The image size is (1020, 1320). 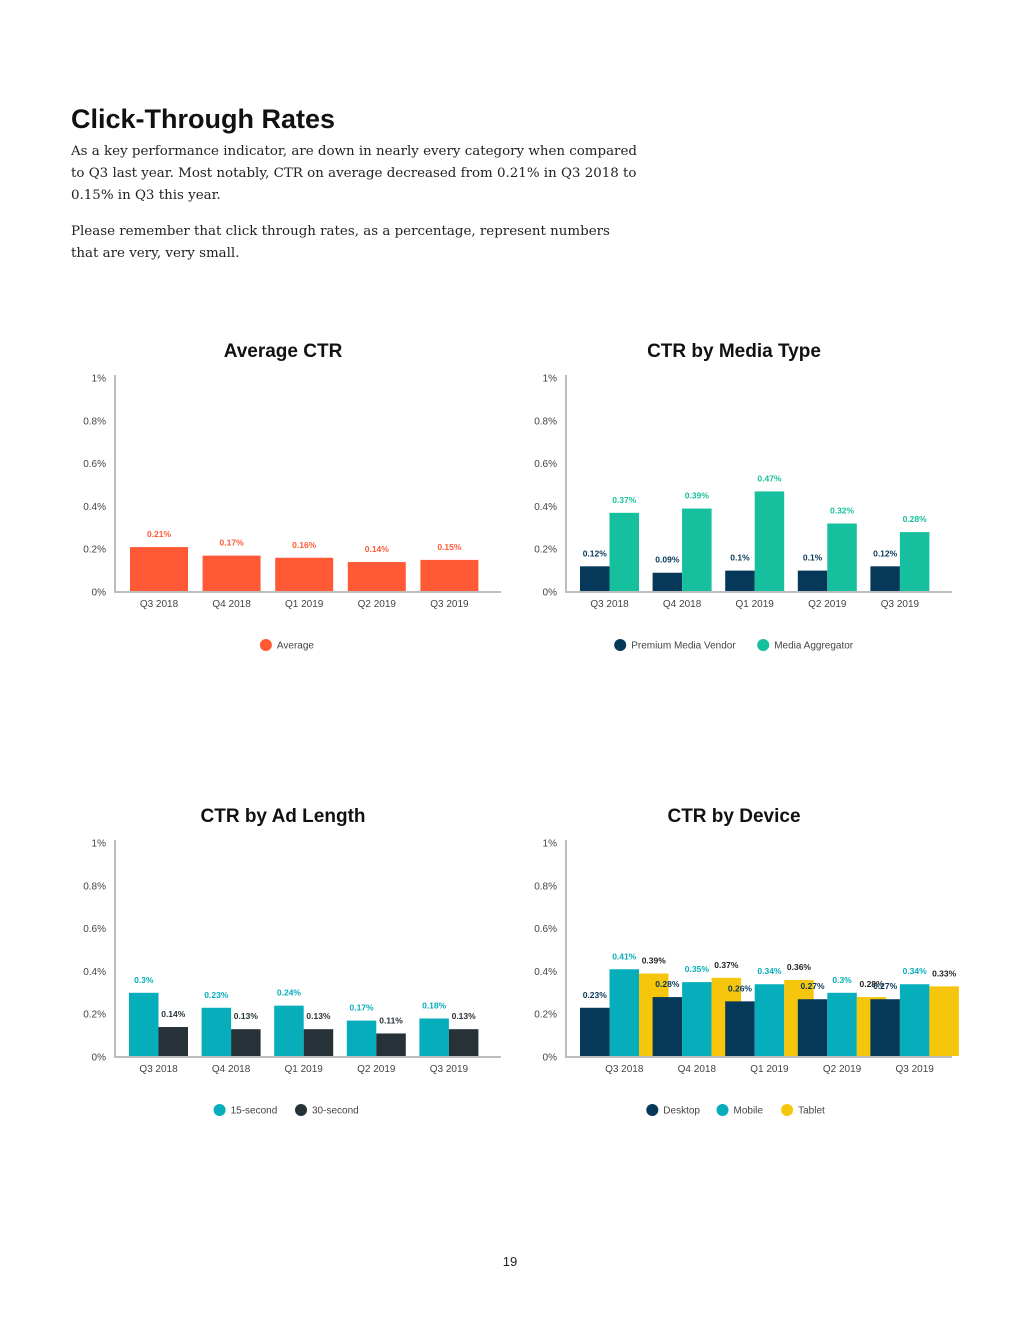 What do you see at coordinates (595, 553) in the screenshot?
I see `data-label: 0.12%` at bounding box center [595, 553].